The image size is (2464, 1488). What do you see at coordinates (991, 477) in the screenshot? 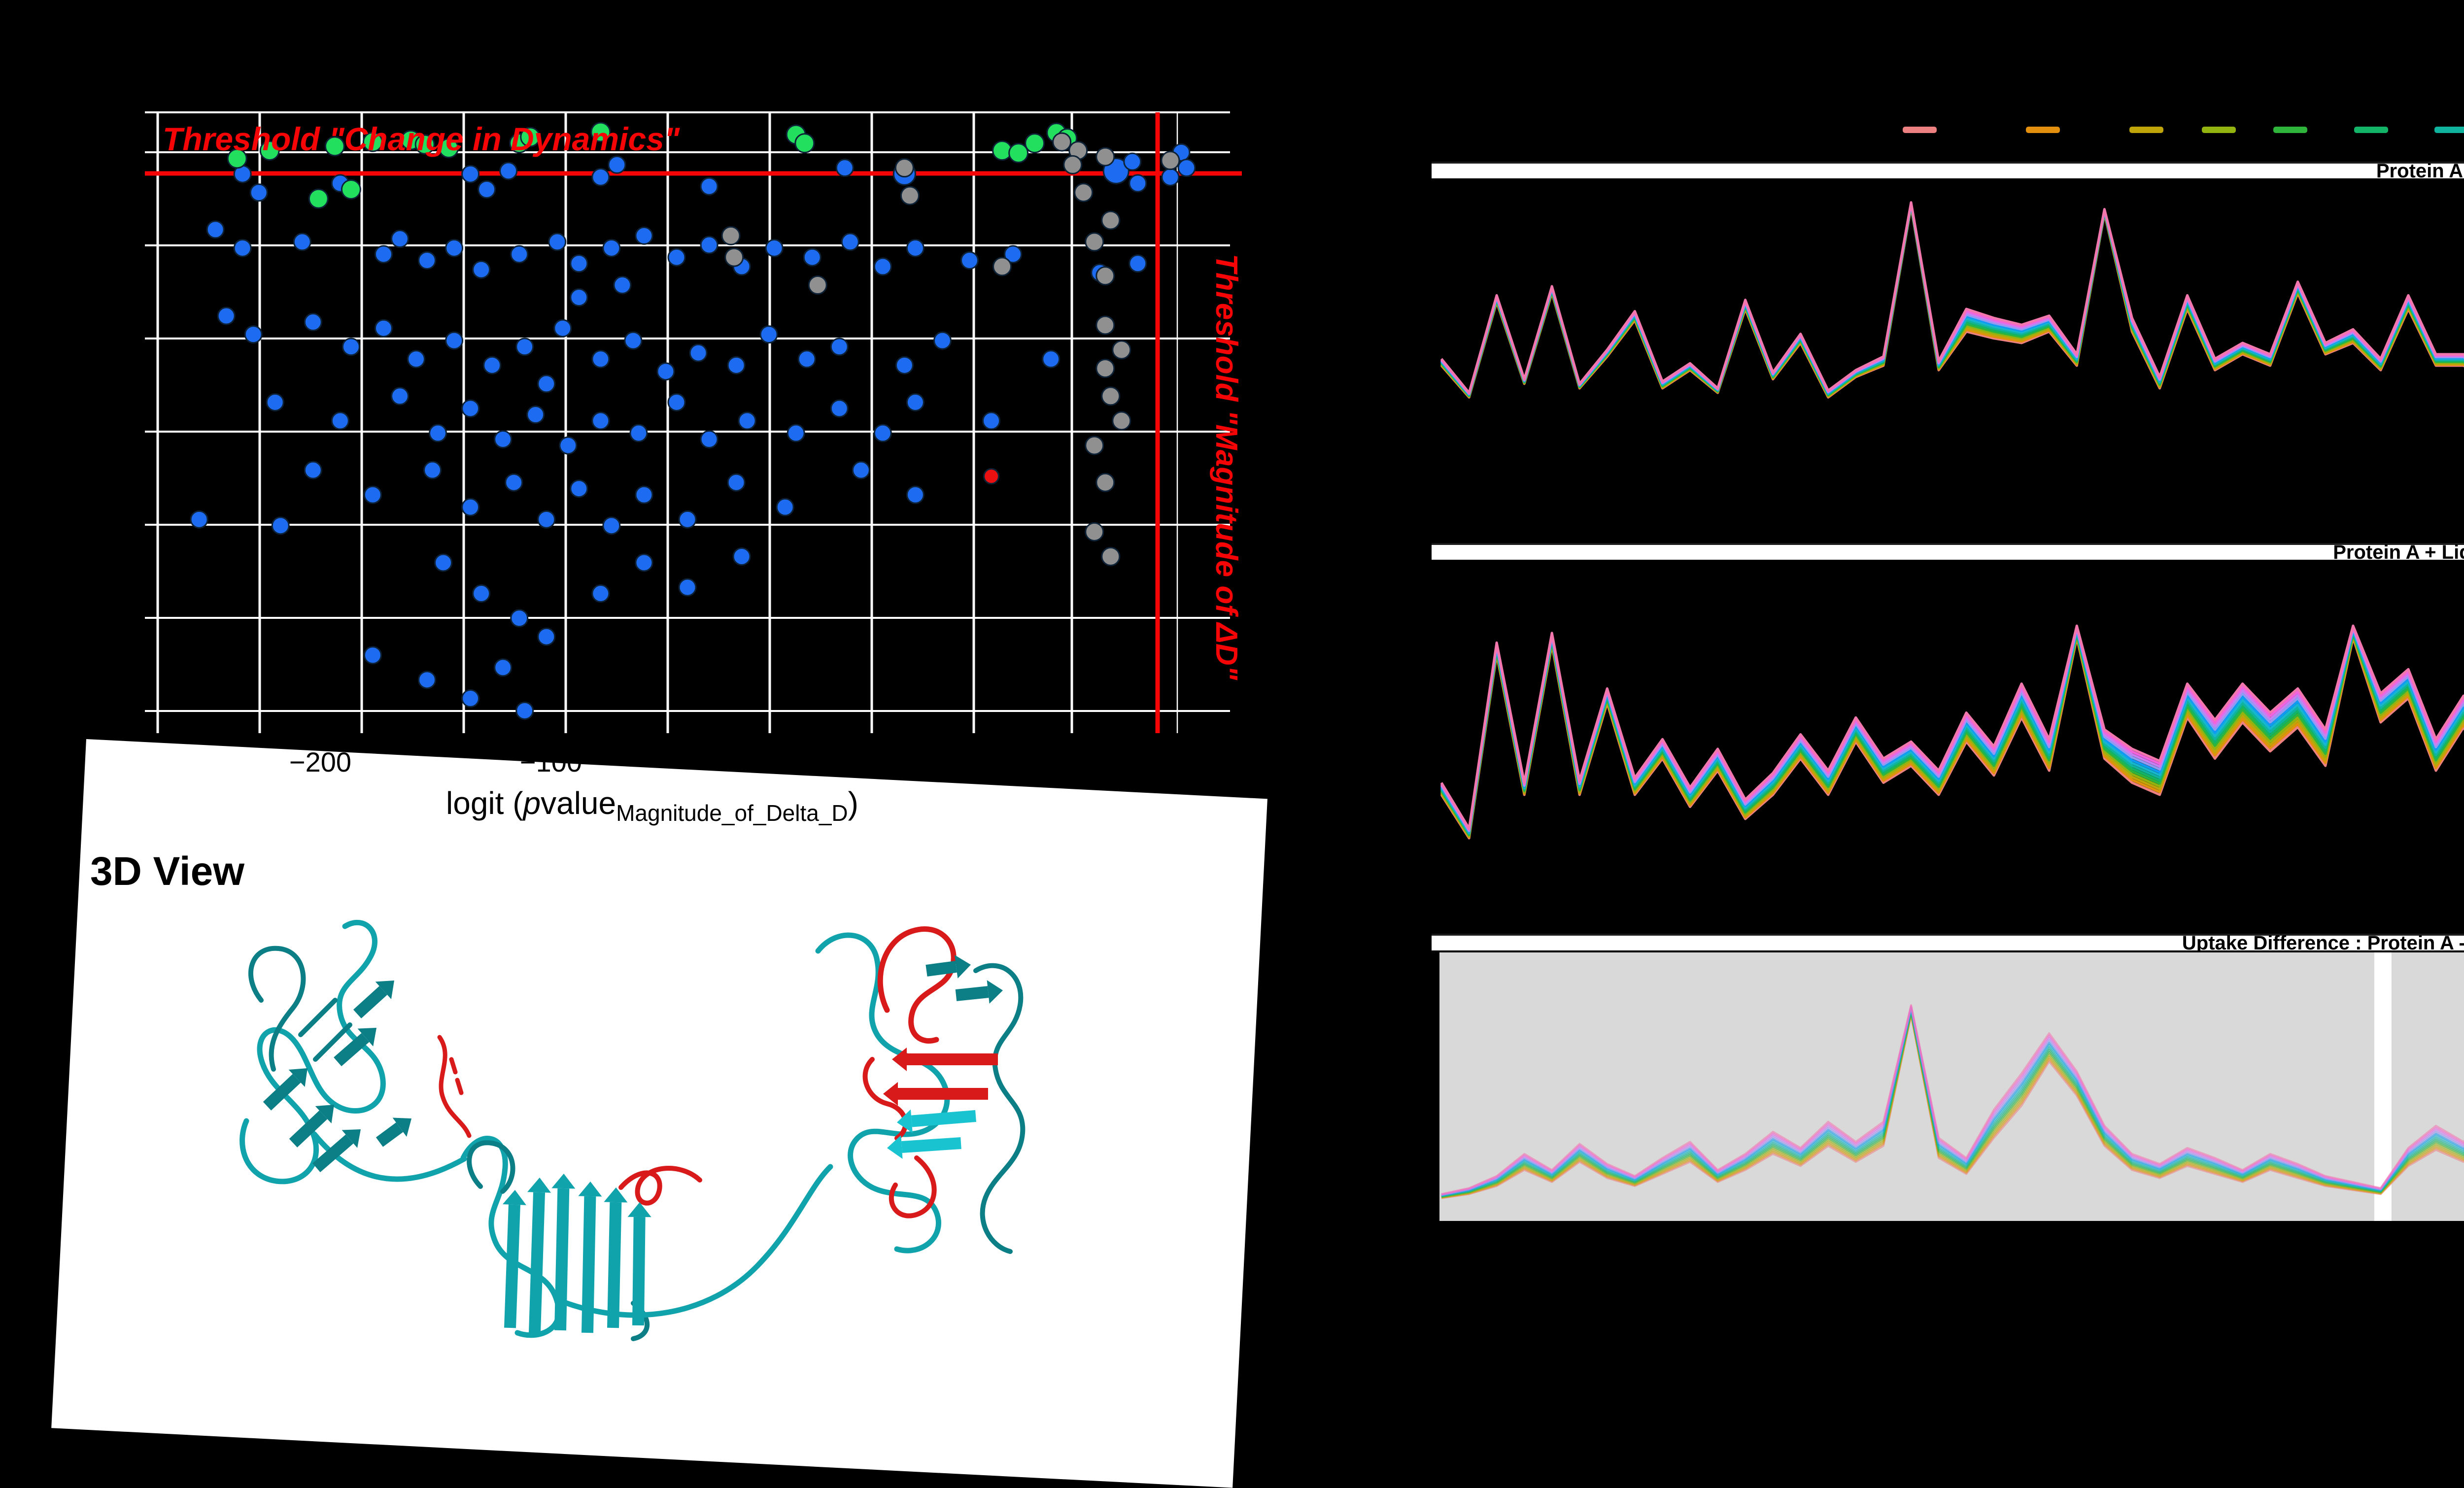
I see `volcano-point-r` at bounding box center [991, 477].